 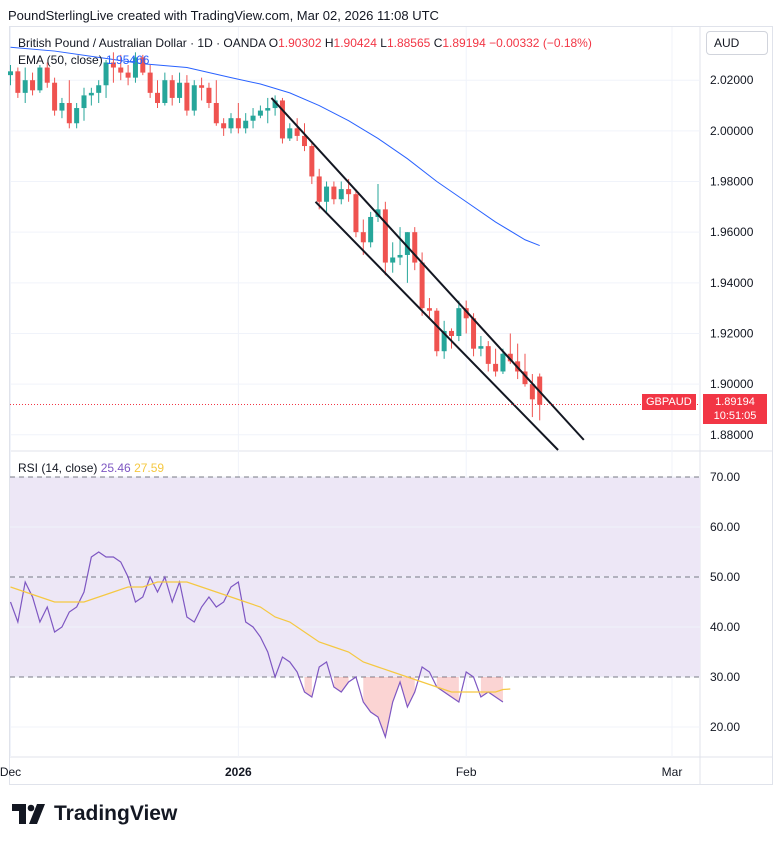 I want to click on high-label: H, so click(x=329, y=43).